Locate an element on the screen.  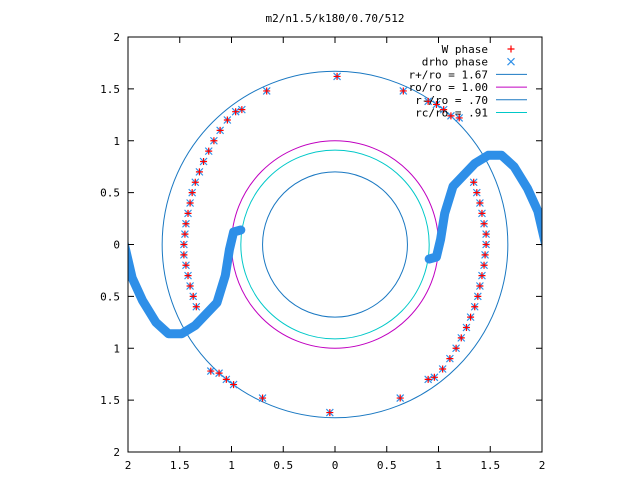
y-tick-label: 0 is located at coordinates (116, 245).